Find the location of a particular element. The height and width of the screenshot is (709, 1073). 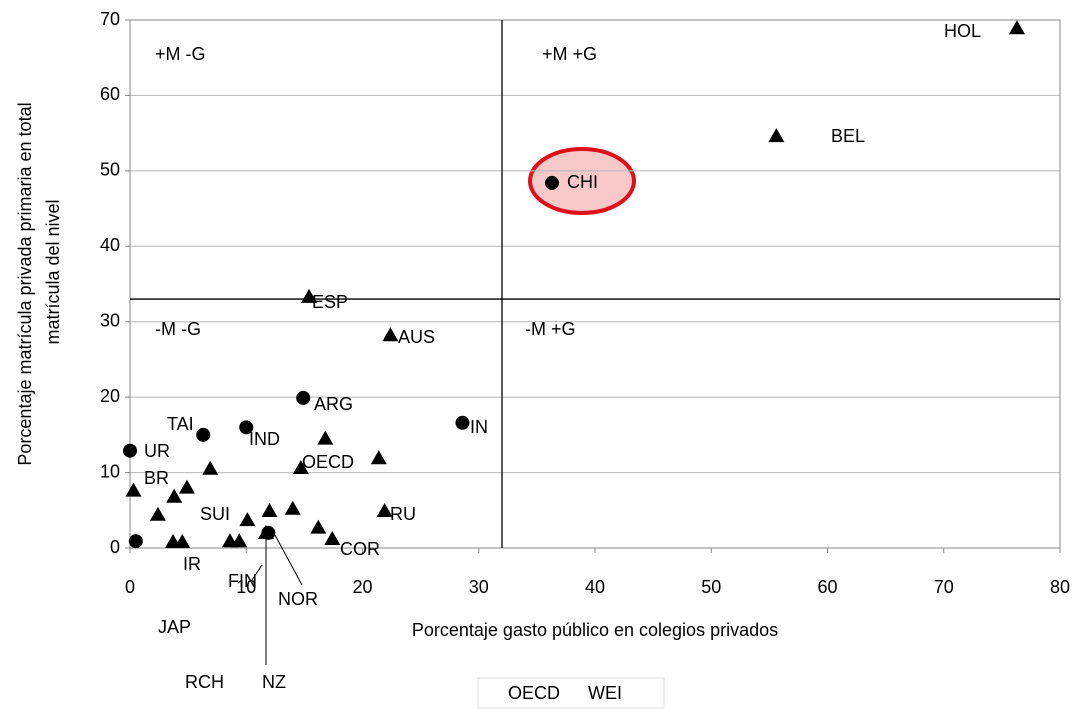

point-label: BR is located at coordinates (156, 478).